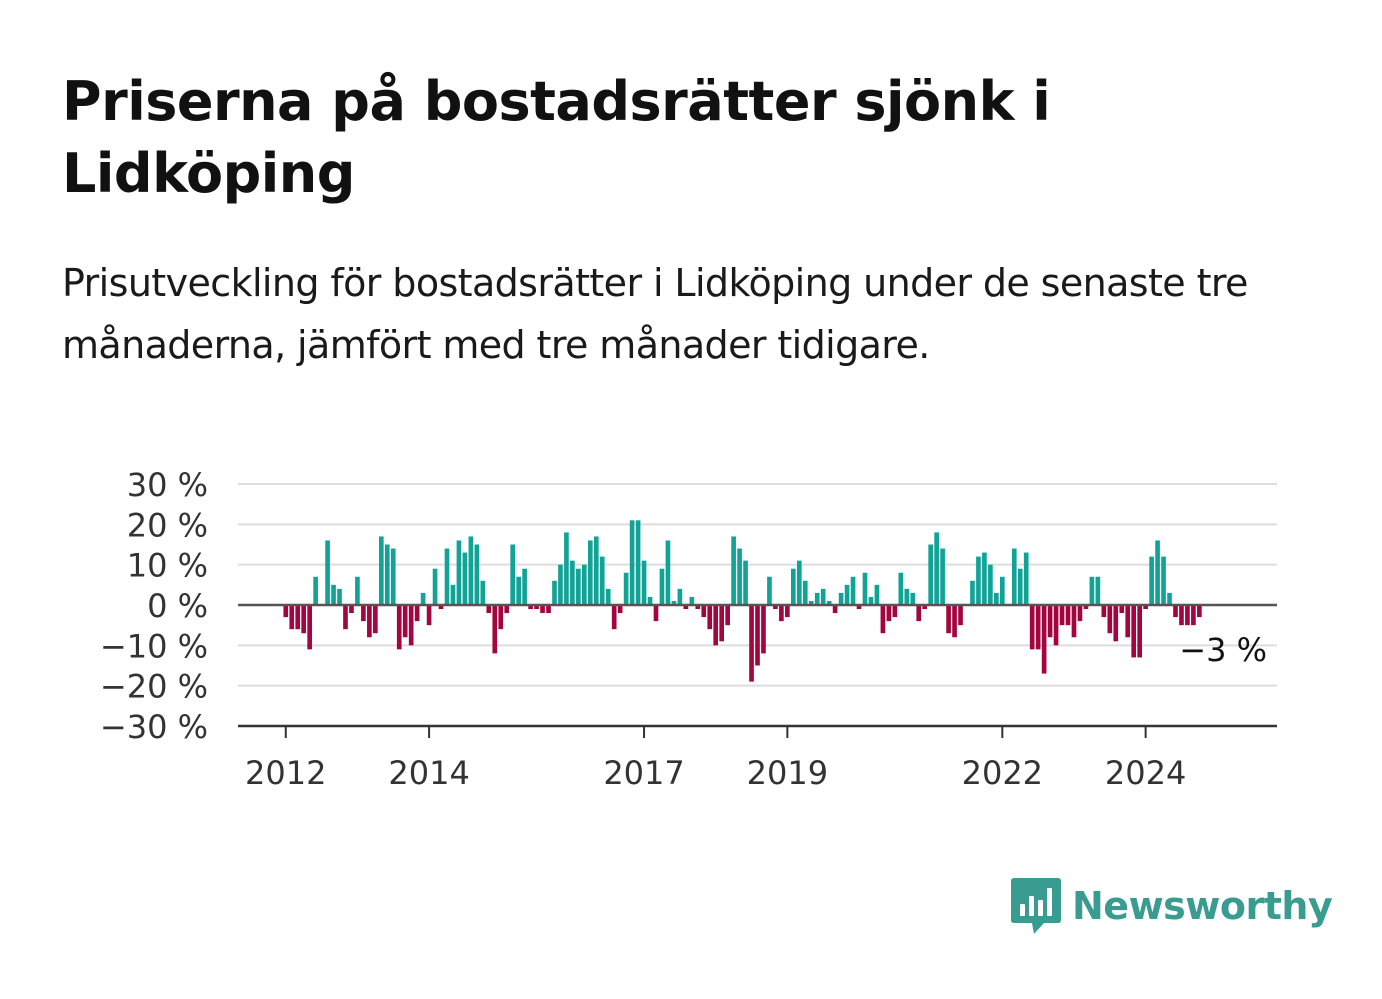 Image resolution: width=1382 pixels, height=999 pixels. I want to click on newsworthy-logo-icon, so click(1036, 906).